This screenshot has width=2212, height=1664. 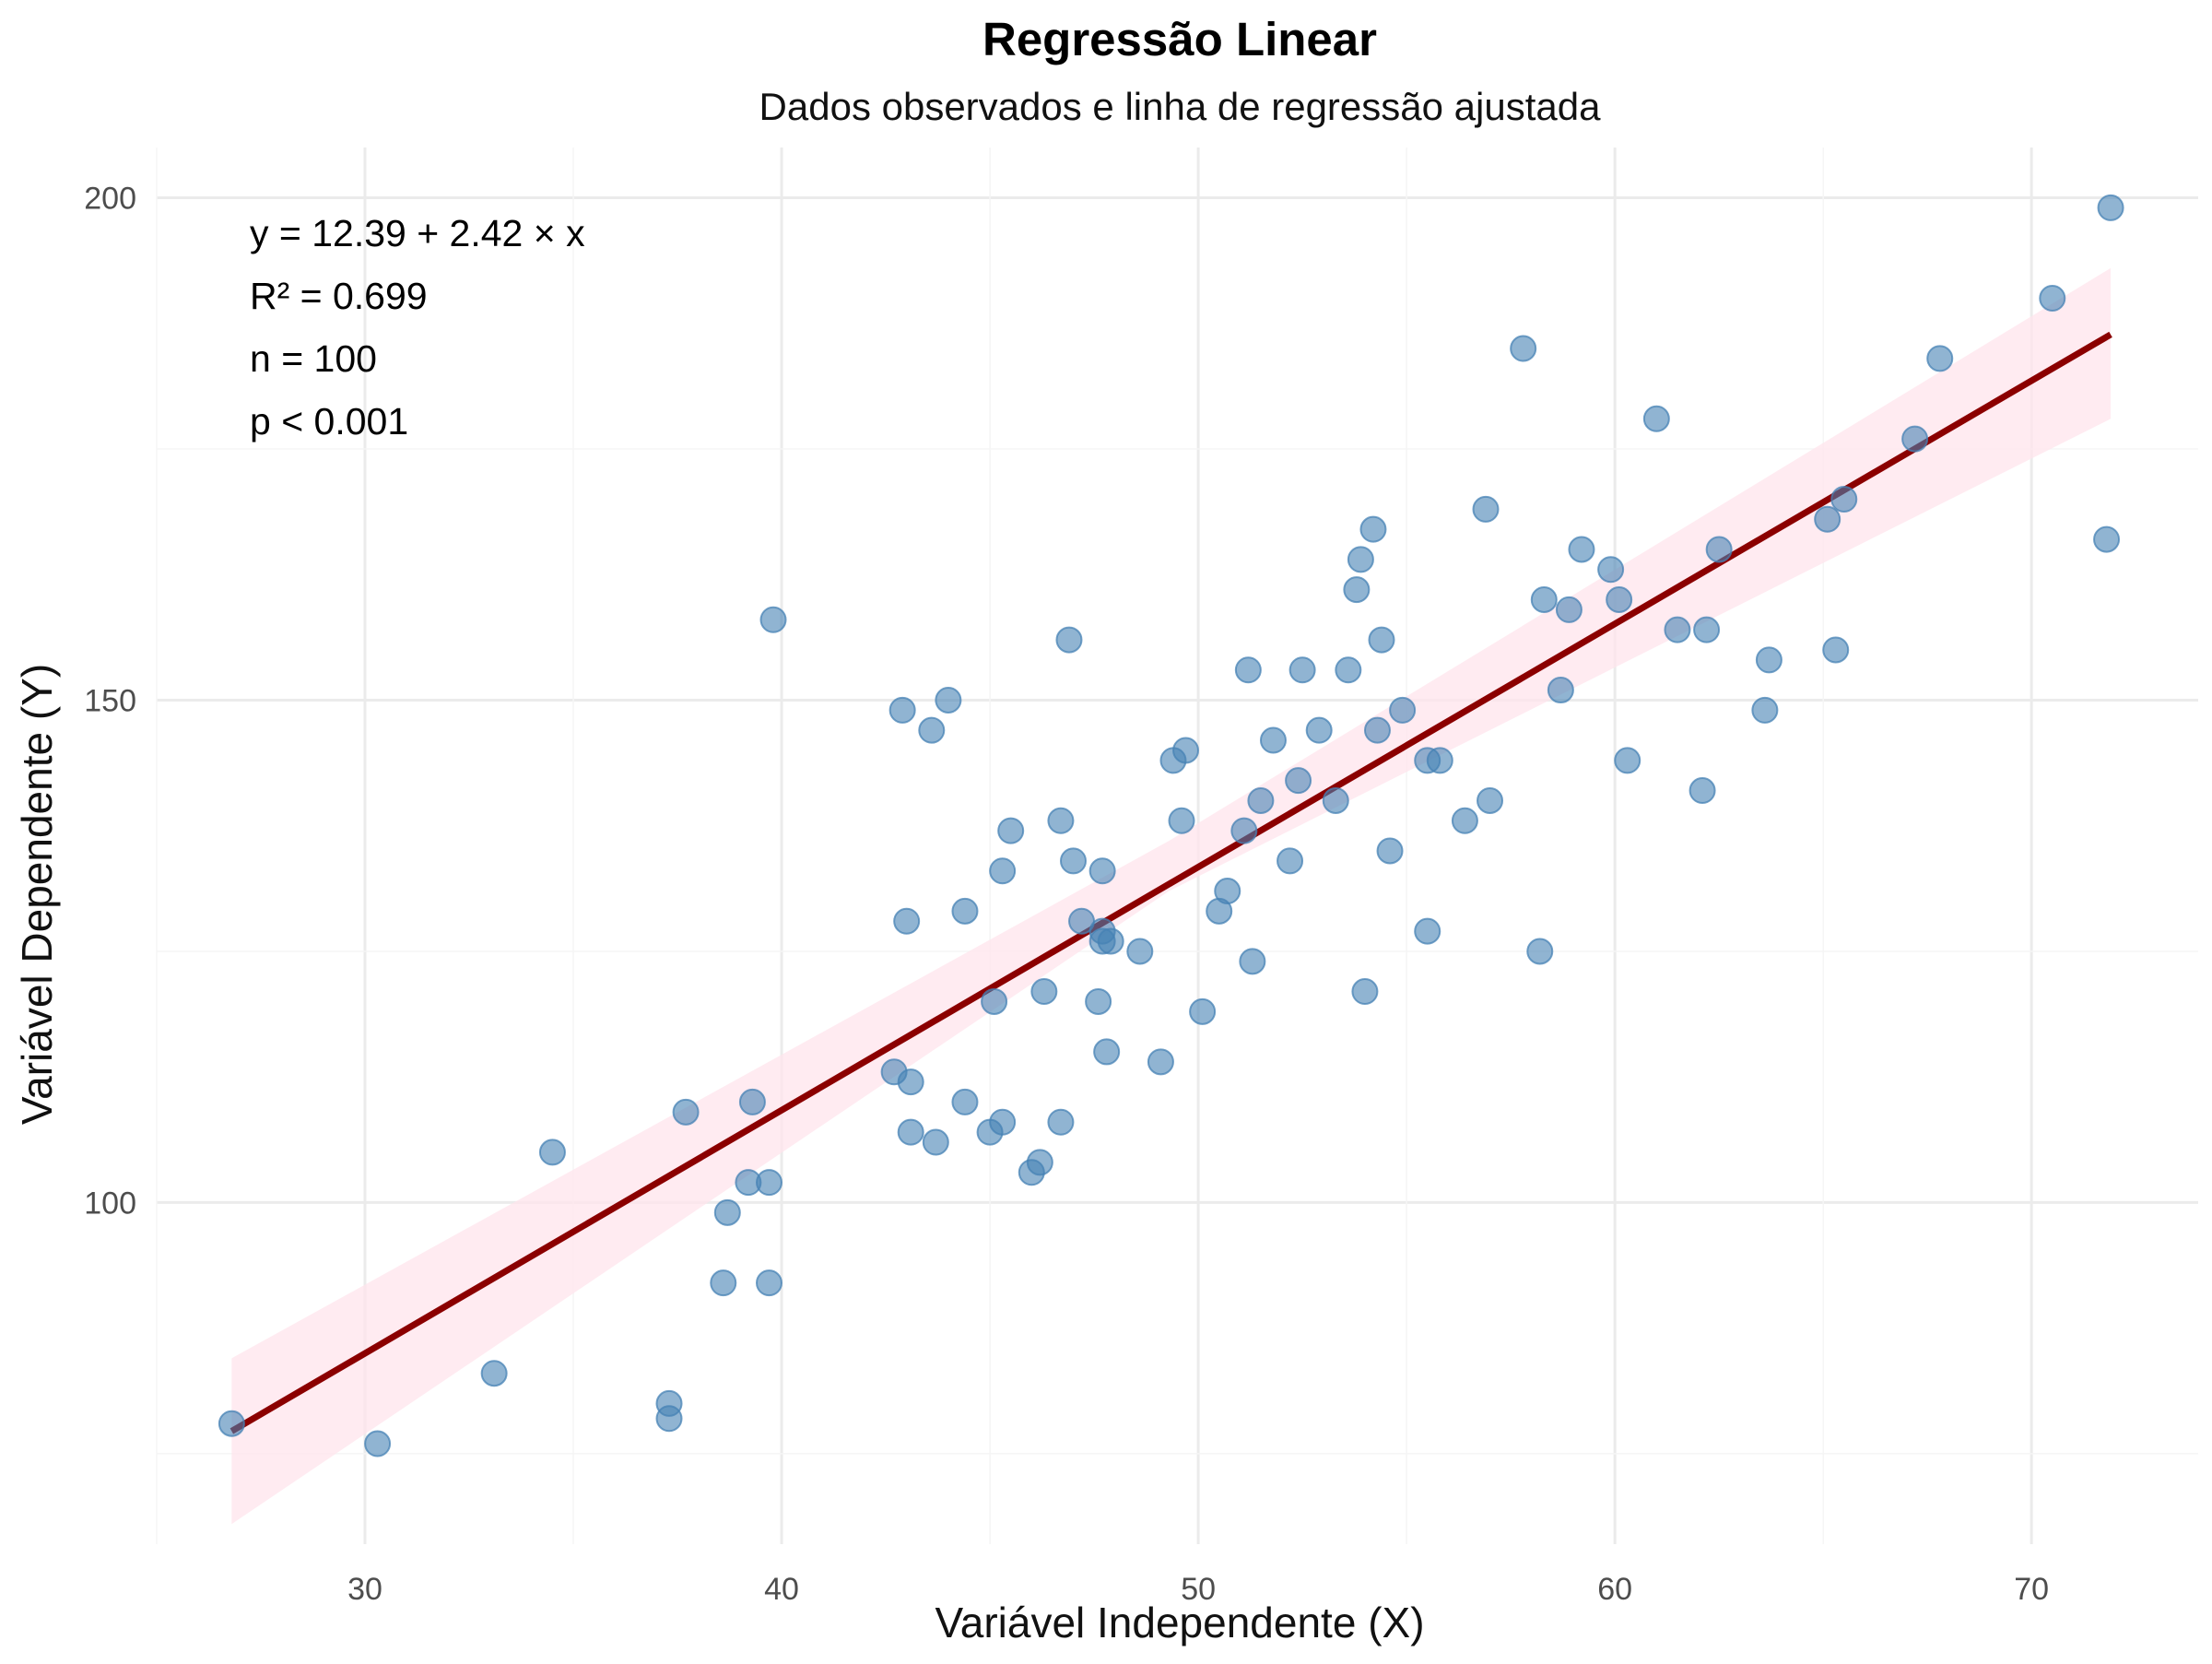 What do you see at coordinates (329, 421) in the screenshot?
I see `stat-annotation: p < 0.001` at bounding box center [329, 421].